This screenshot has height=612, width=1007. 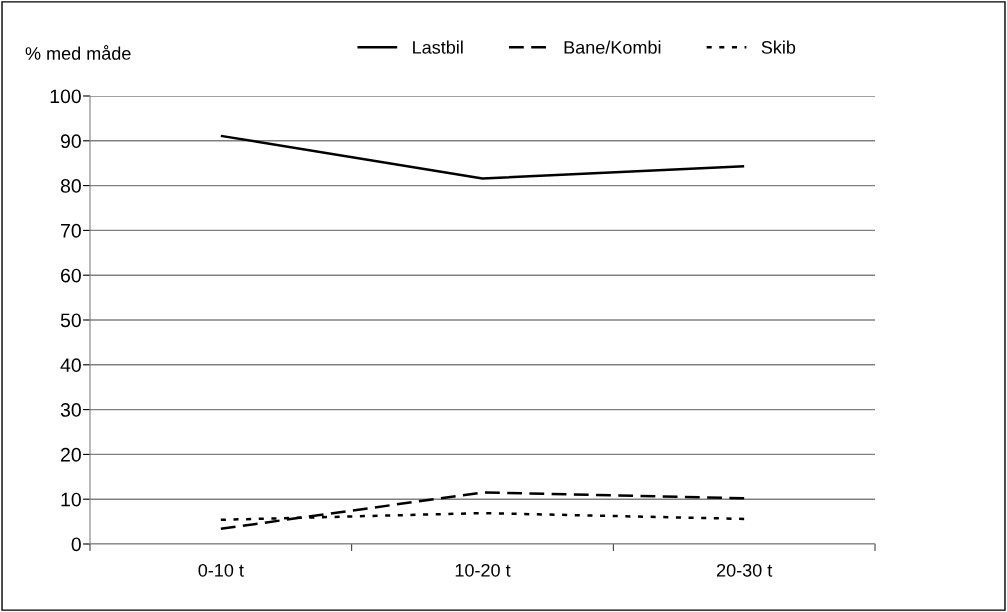 What do you see at coordinates (71, 230) in the screenshot?
I see `y-tick-label: 70` at bounding box center [71, 230].